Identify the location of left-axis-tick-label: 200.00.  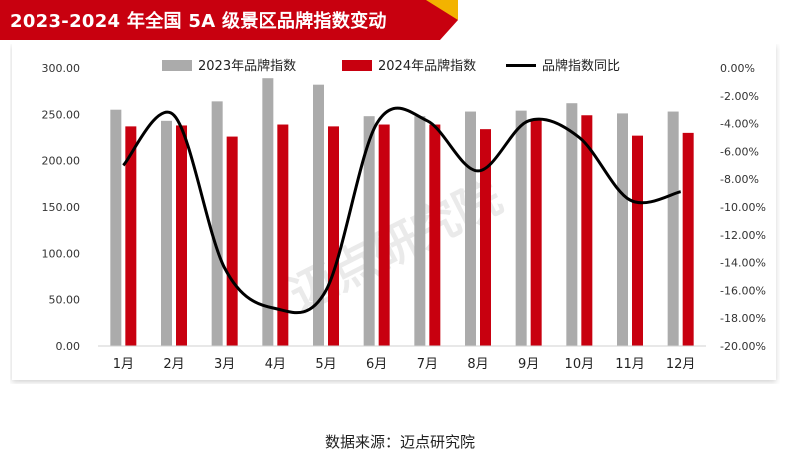
(61, 161).